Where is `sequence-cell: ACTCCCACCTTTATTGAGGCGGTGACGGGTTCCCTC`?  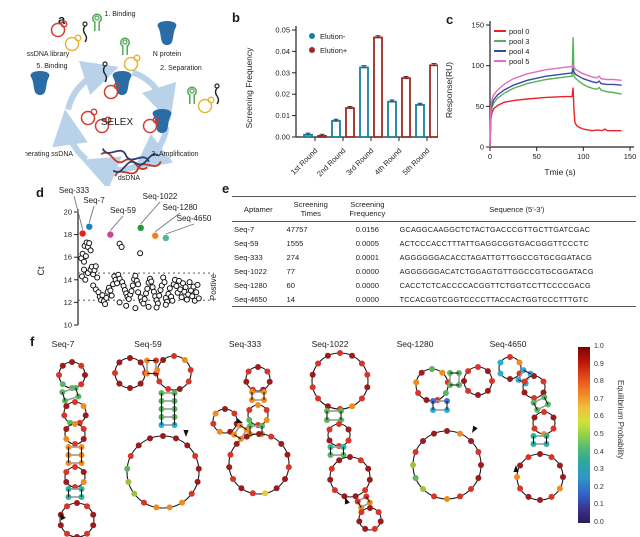
sequence-cell: ACTCCCACCTTTATTGAGGCGGTGACGGGTTCCCTC is located at coordinates (494, 243).